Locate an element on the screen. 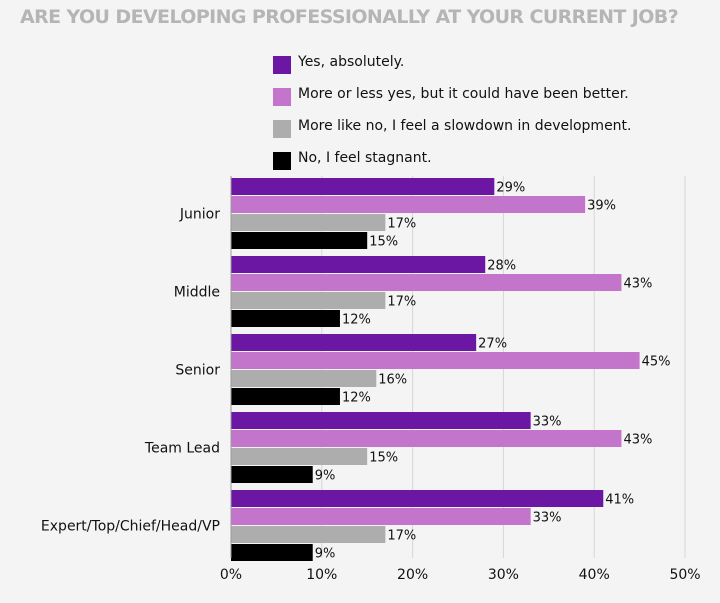 Image resolution: width=720 pixels, height=603 pixels. category-label: Expert/Top/Chief/Head/VP is located at coordinates (130, 527).